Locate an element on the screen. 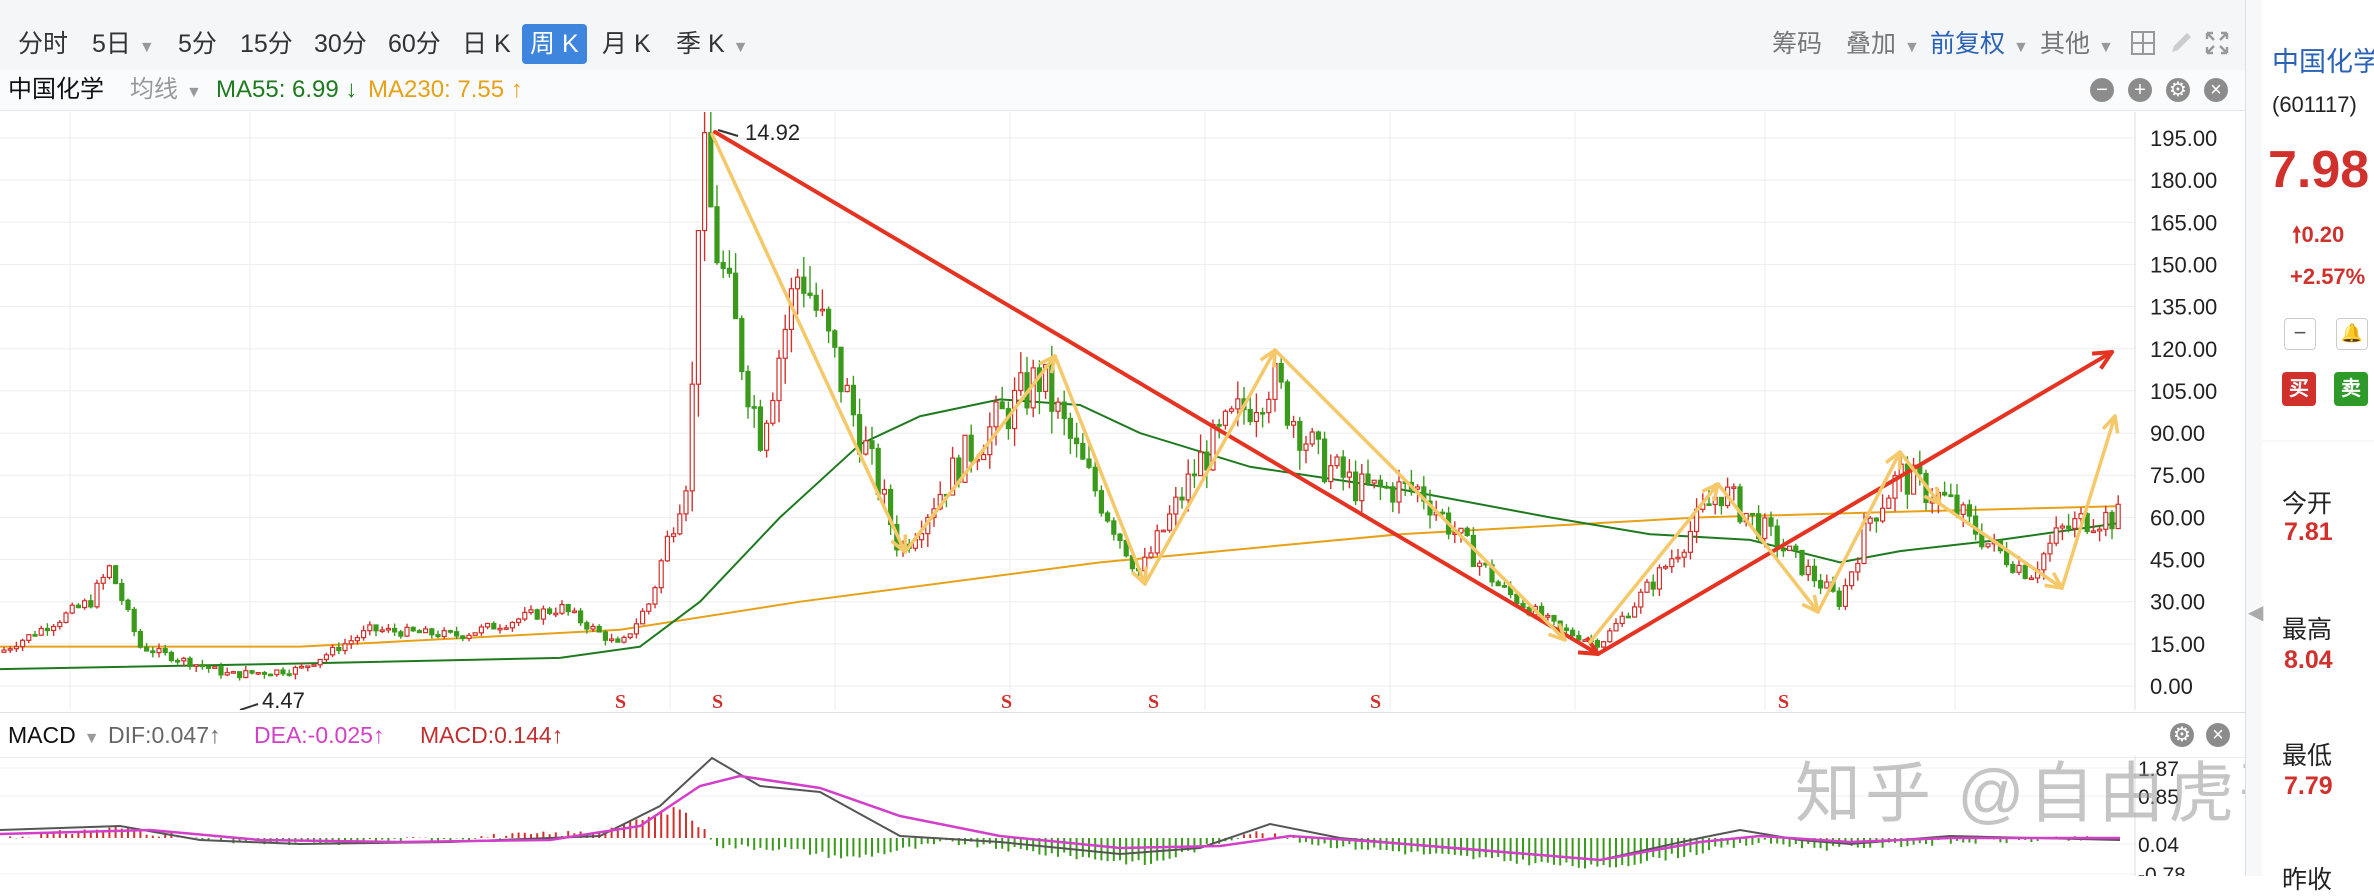 The height and width of the screenshot is (896, 2374). grid-layout-icon is located at coordinates (2143, 43).